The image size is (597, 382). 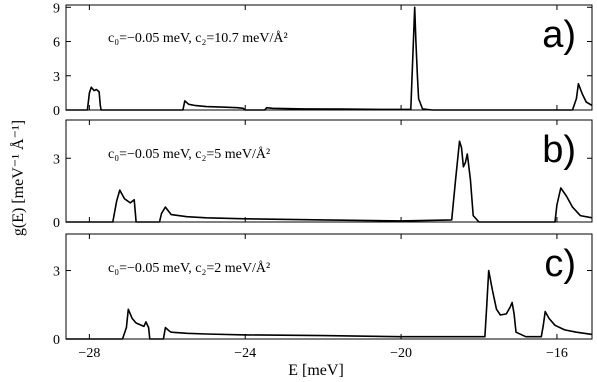 What do you see at coordinates (89, 353) in the screenshot?
I see `x-tick-label: −28` at bounding box center [89, 353].